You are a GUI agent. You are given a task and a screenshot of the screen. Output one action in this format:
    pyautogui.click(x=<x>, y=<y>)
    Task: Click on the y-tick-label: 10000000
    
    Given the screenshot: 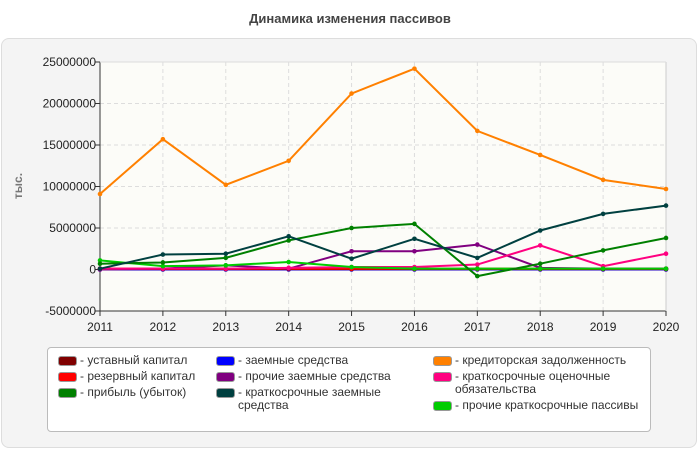 What is the action you would take?
    pyautogui.click(x=70, y=187)
    